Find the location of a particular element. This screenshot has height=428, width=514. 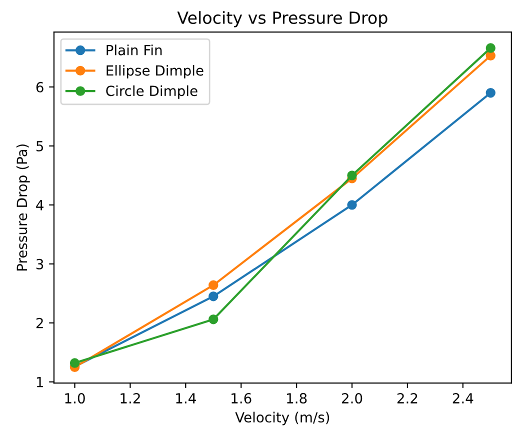

y-tick-label: 6 is located at coordinates (40, 87).